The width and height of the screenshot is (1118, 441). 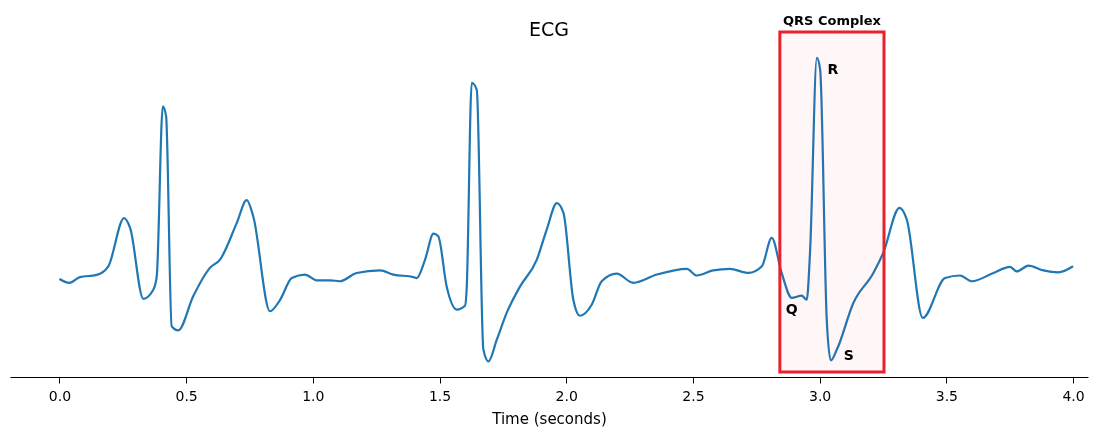 I want to click on annotation: S, so click(x=848, y=355).